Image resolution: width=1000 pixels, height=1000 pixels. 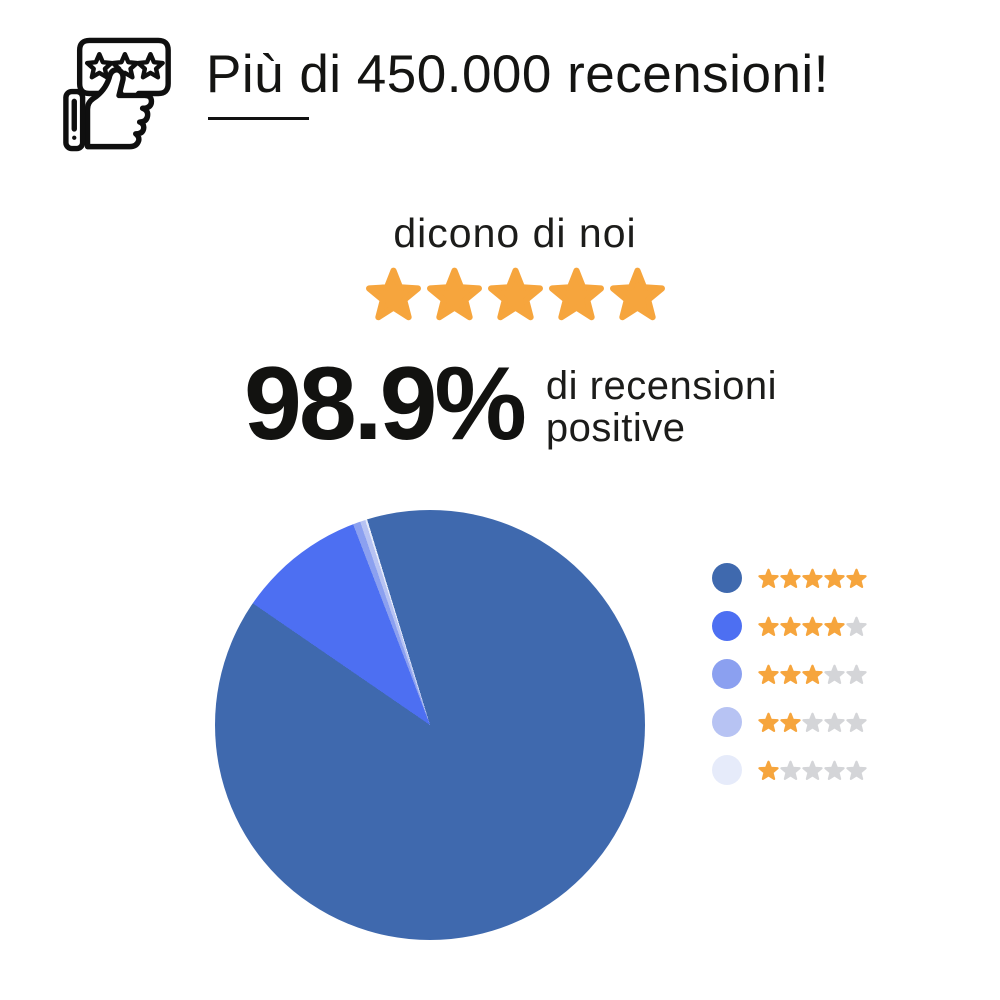 I want to click on pie-legend, so click(x=790, y=683).